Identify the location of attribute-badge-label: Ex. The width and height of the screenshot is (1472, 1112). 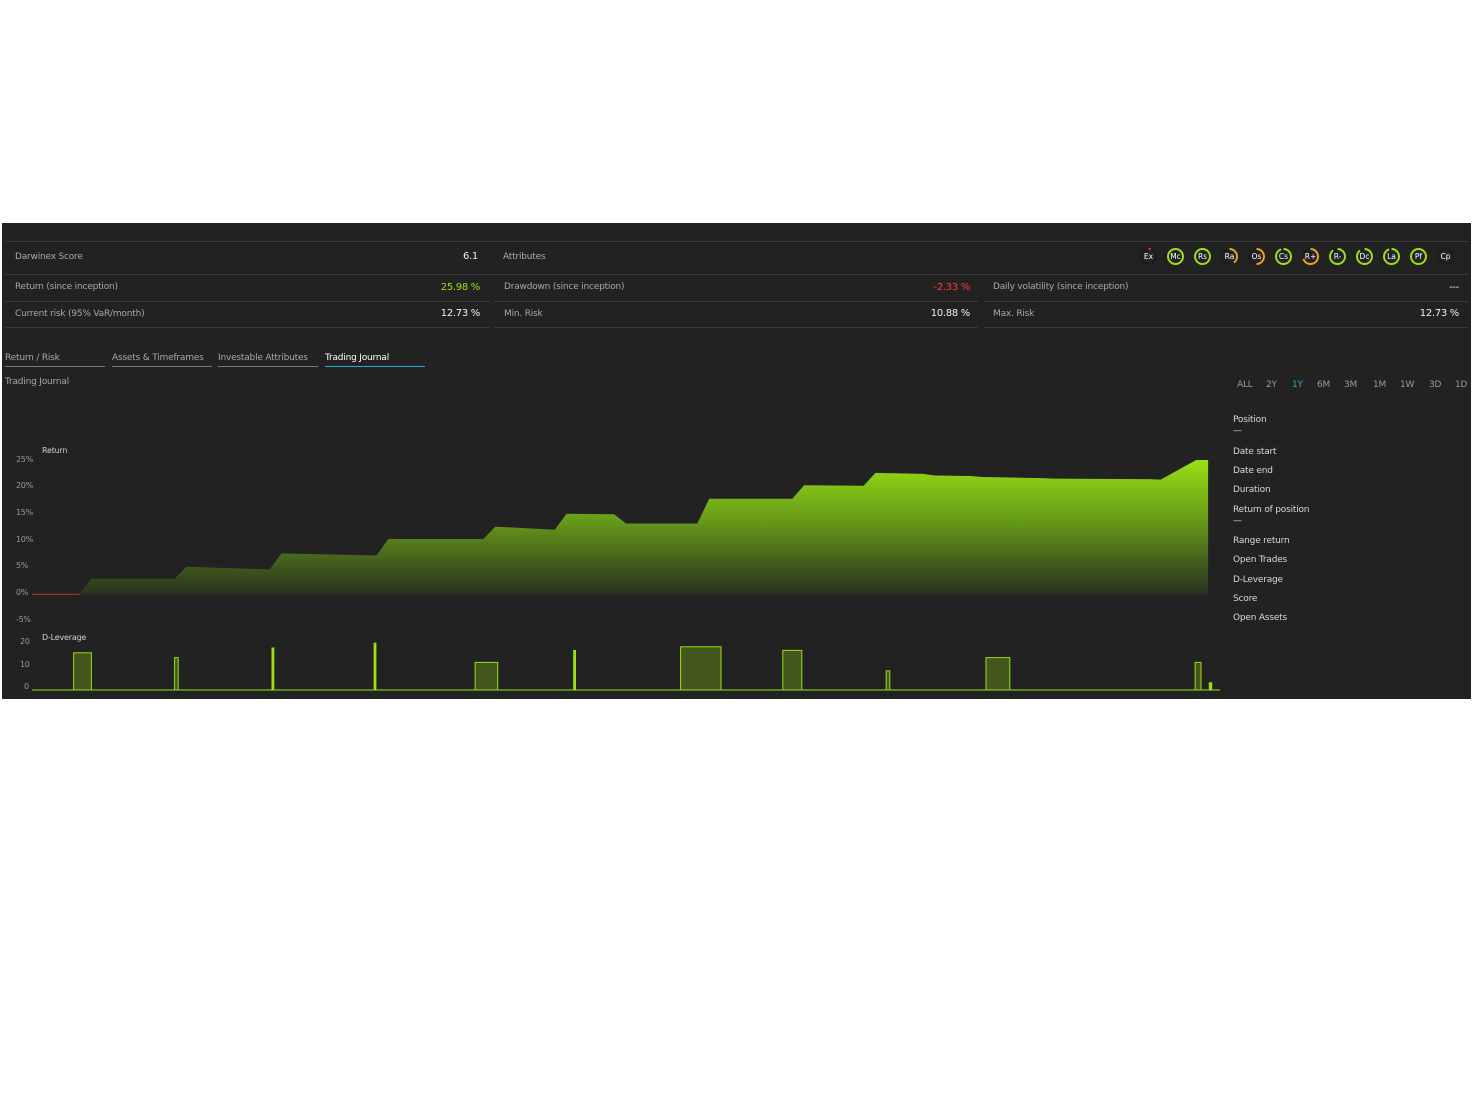
(1148, 256).